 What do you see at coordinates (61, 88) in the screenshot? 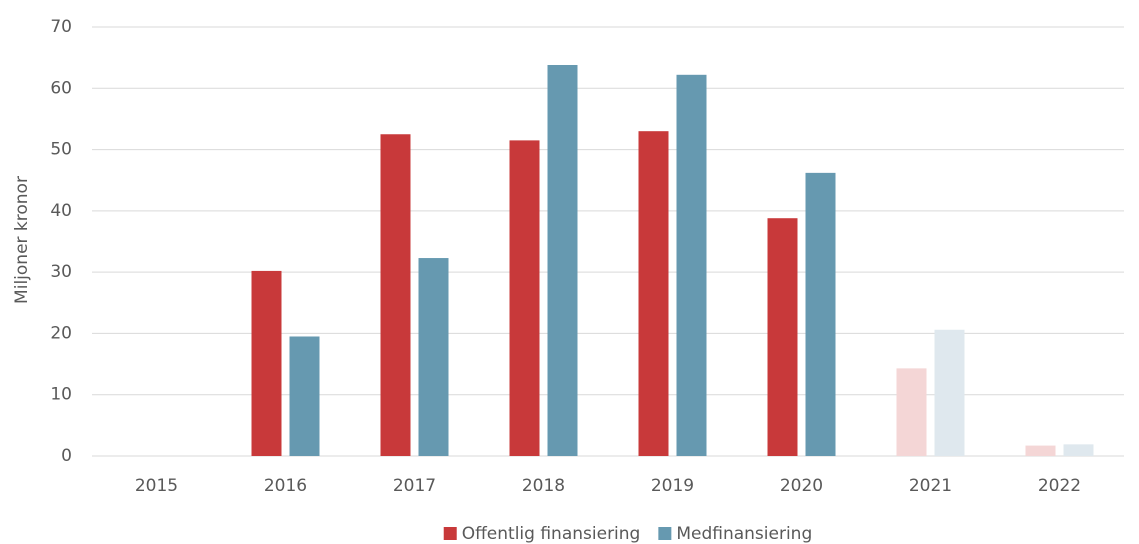
I see `y-tick-label: 60` at bounding box center [61, 88].